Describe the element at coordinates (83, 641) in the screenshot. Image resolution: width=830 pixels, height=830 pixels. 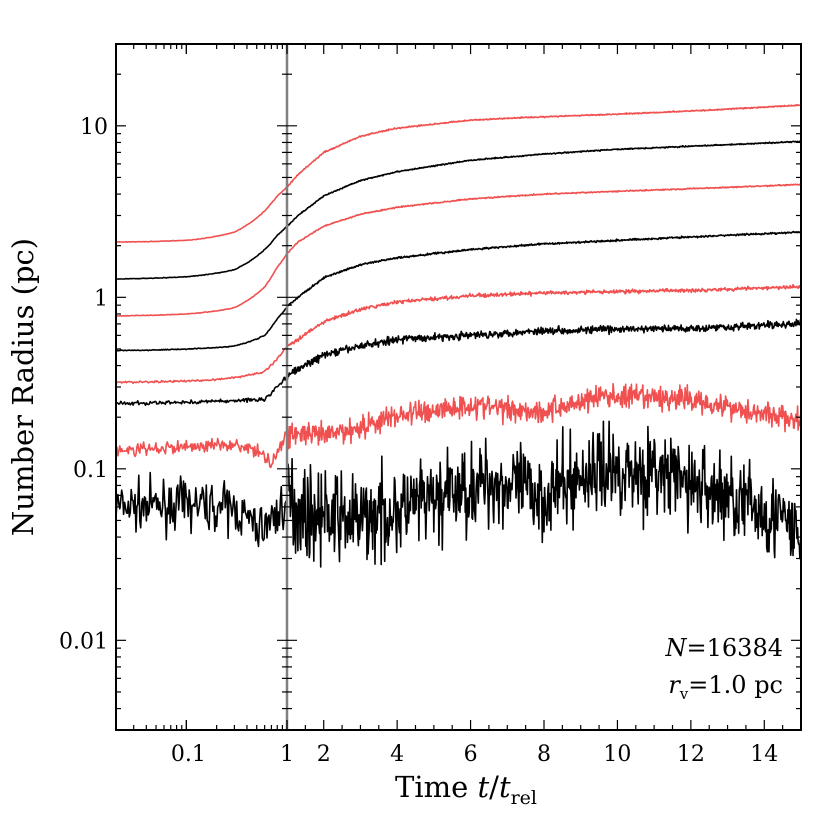
I see `y-tick-label: 0.01` at that location.